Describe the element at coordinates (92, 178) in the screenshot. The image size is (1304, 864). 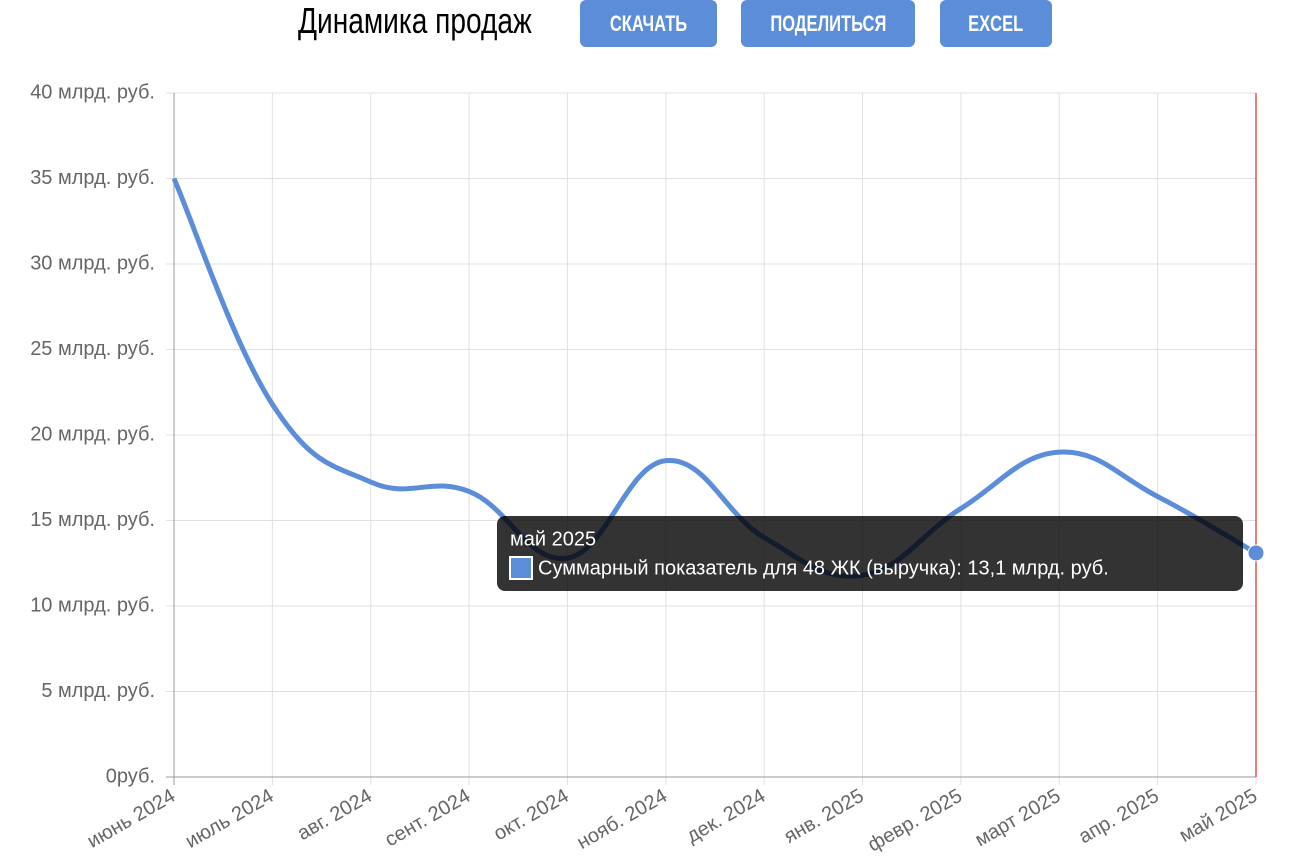
I see `y-tick-label: 35 млрд. руб.` at that location.